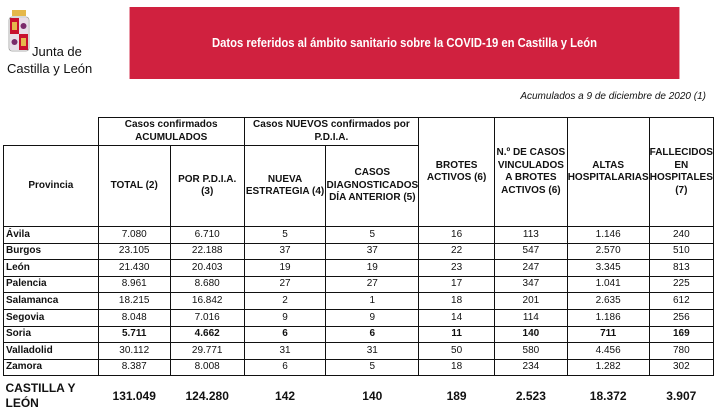 The height and width of the screenshot is (415, 714). What do you see at coordinates (40, 396) in the screenshot?
I see `total-label: CASTILLA Y LEÓN` at bounding box center [40, 396].